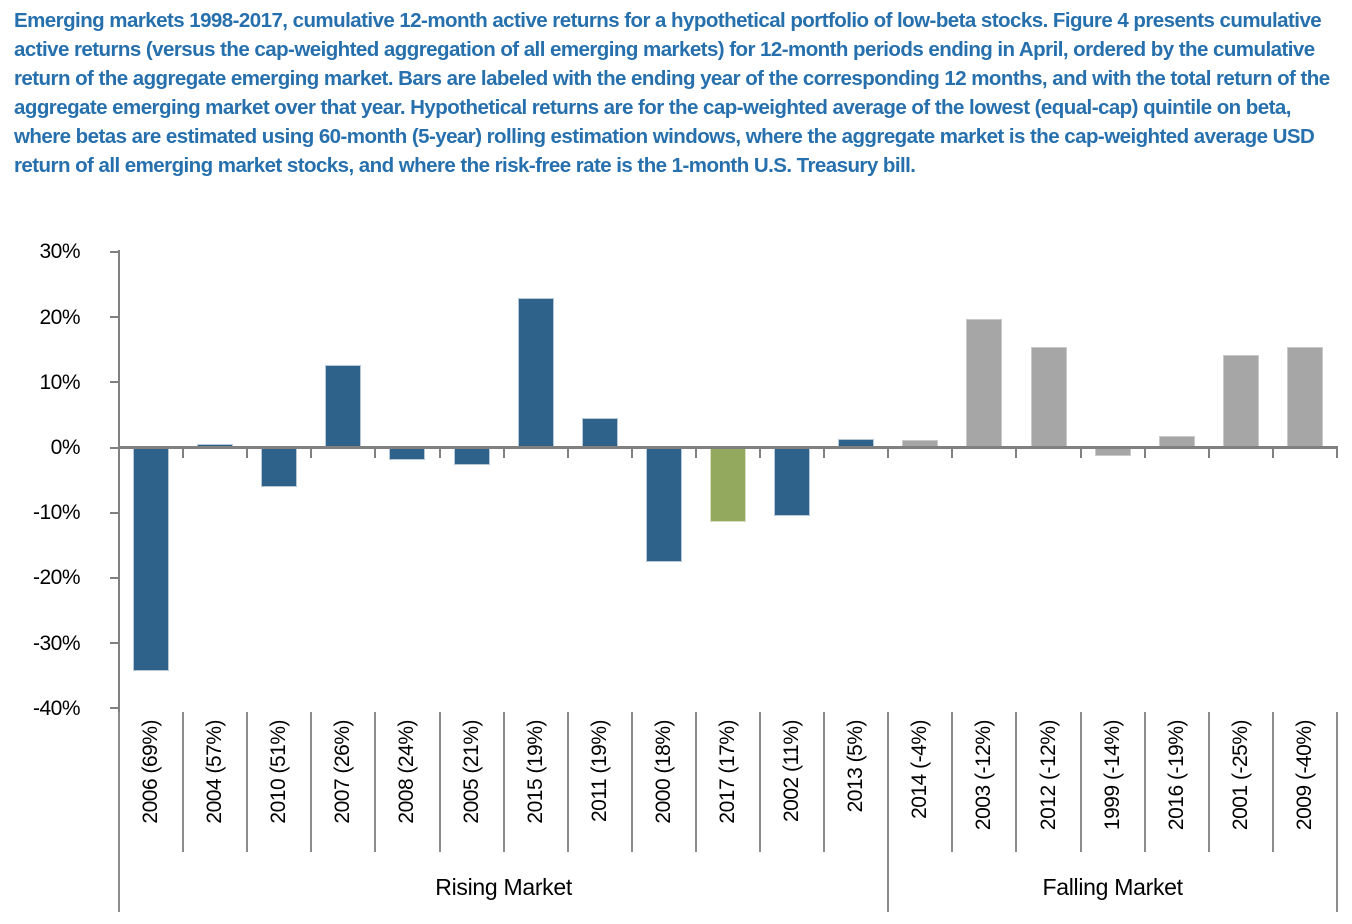 This screenshot has height=924, width=1352. I want to click on bar-2017, so click(728, 485).